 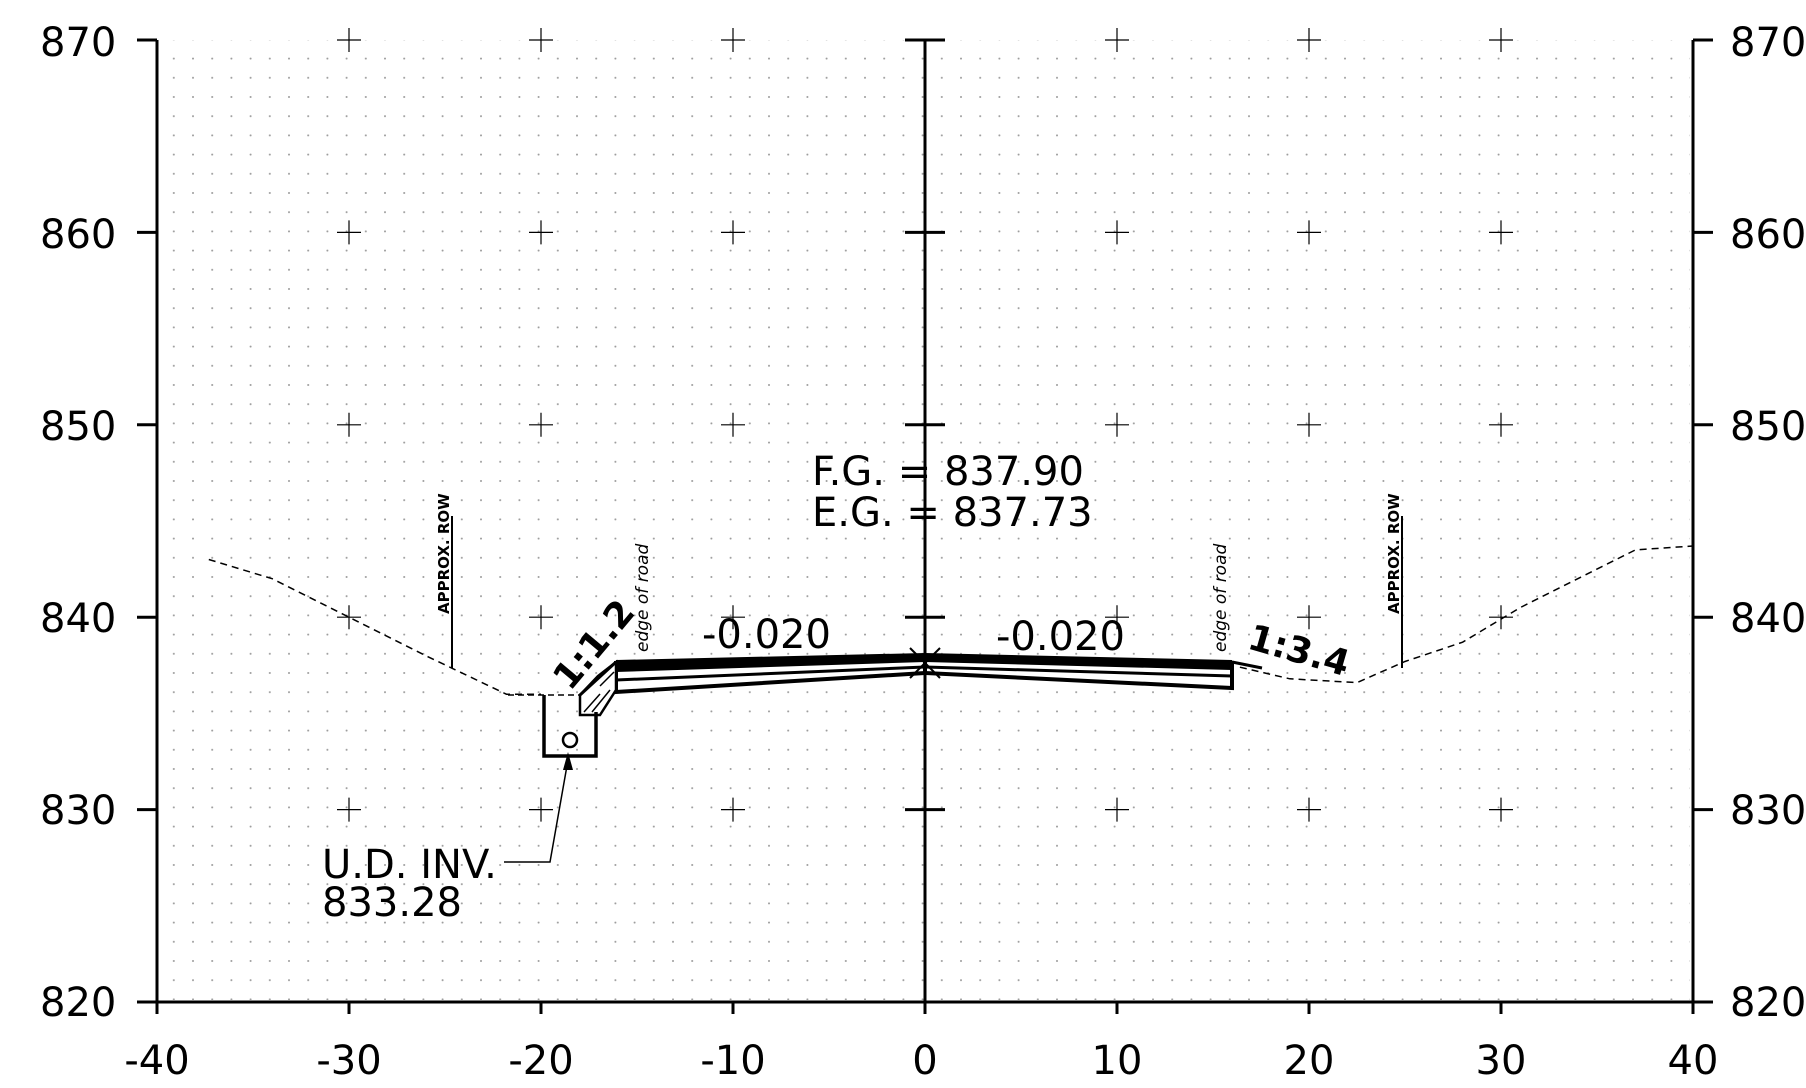 I want to click on finished-grade-label: F.G. = 837.90, so click(x=948, y=472).